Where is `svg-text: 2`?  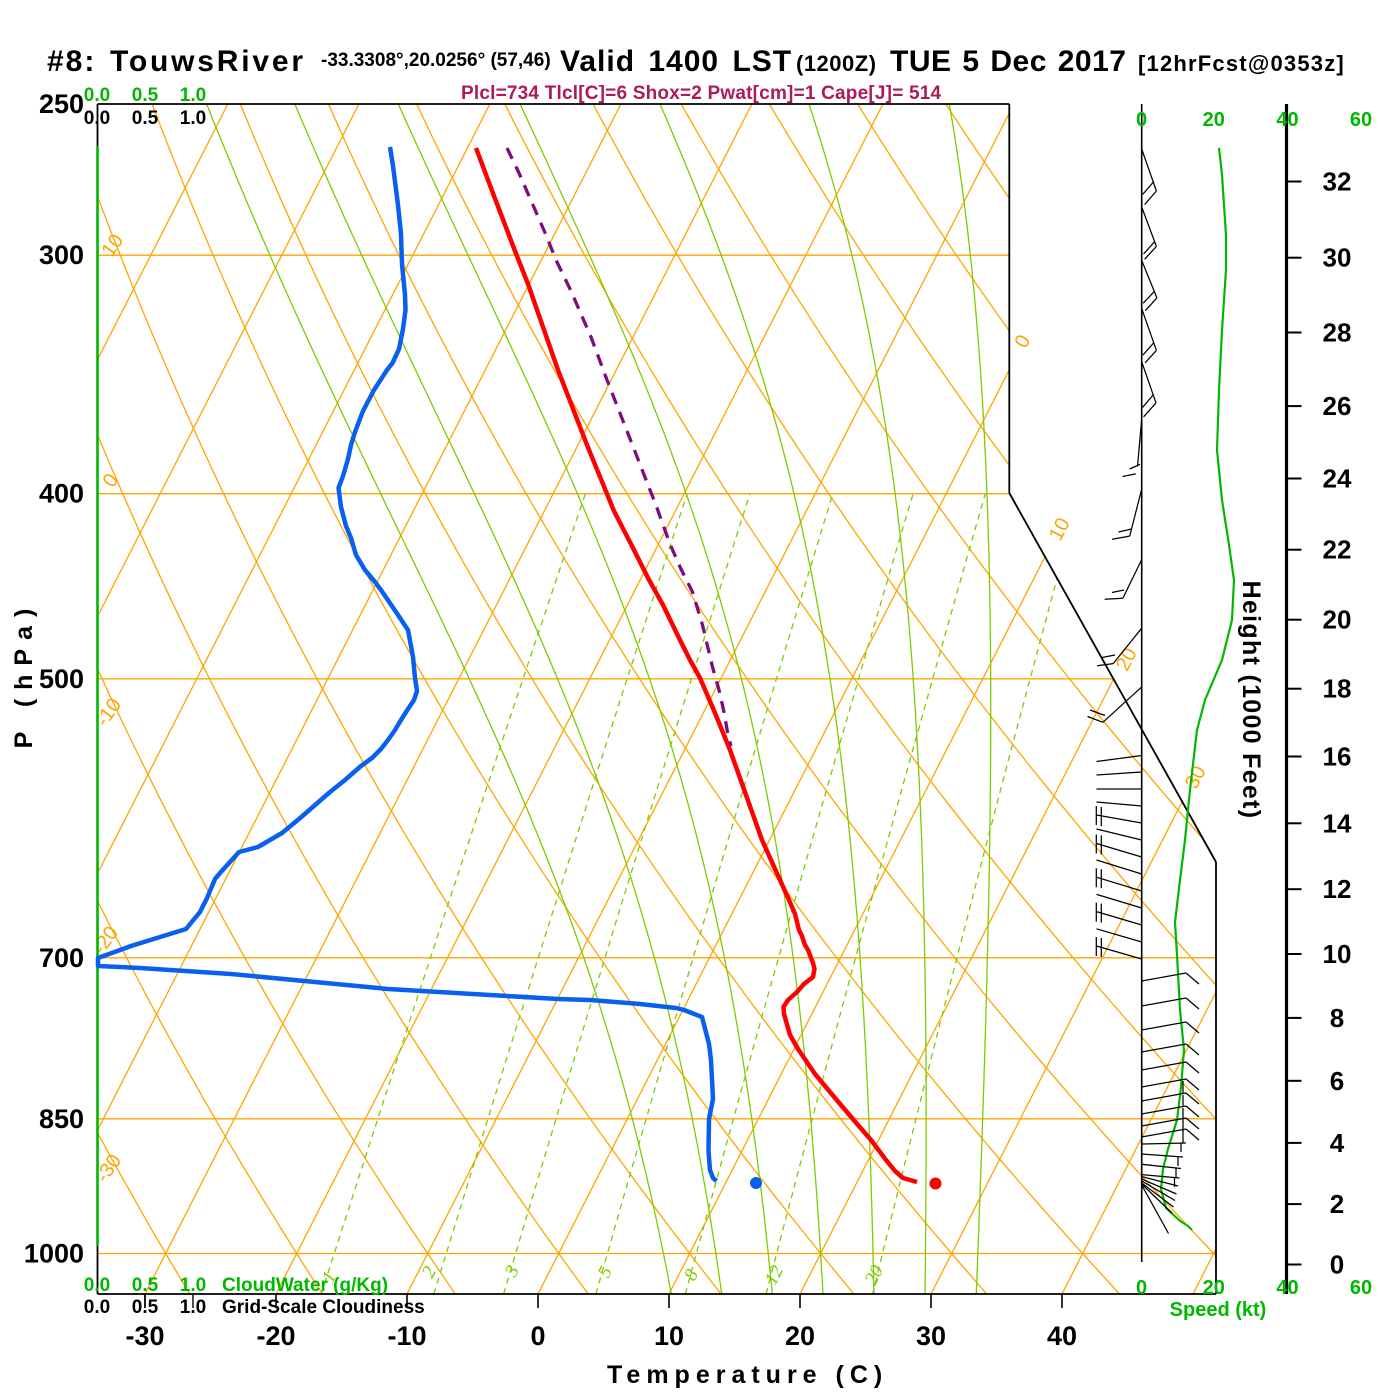
svg-text: 2 is located at coordinates (1337, 1204).